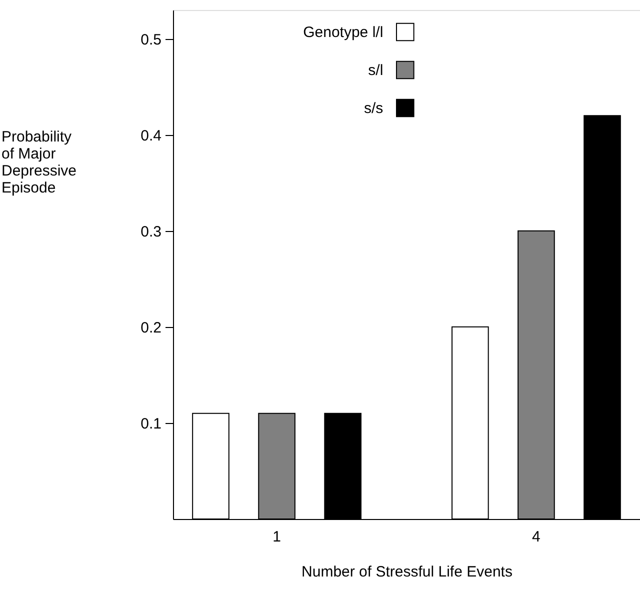 This screenshot has height=589, width=640. I want to click on y-tick-label: 0.1, so click(151, 423).